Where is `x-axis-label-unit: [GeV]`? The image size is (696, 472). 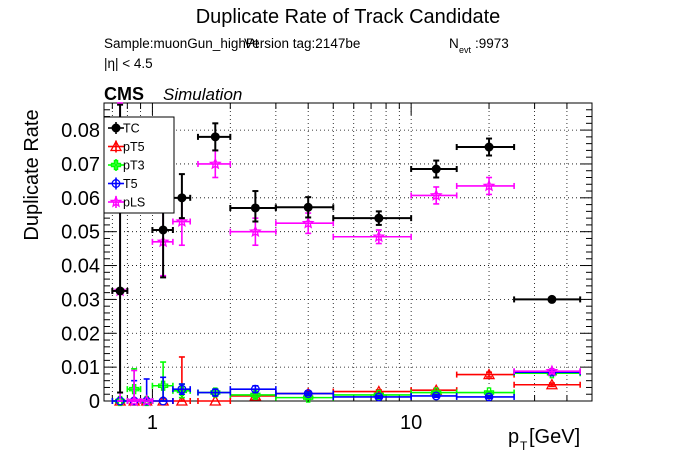
x-axis-label-unit: [GeV] is located at coordinates (554, 437).